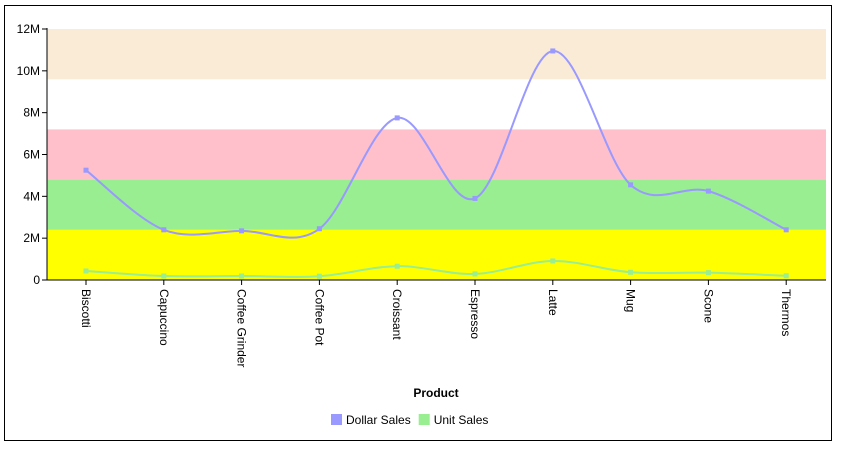  I want to click on y-tick-label: 4M, so click(31, 196).